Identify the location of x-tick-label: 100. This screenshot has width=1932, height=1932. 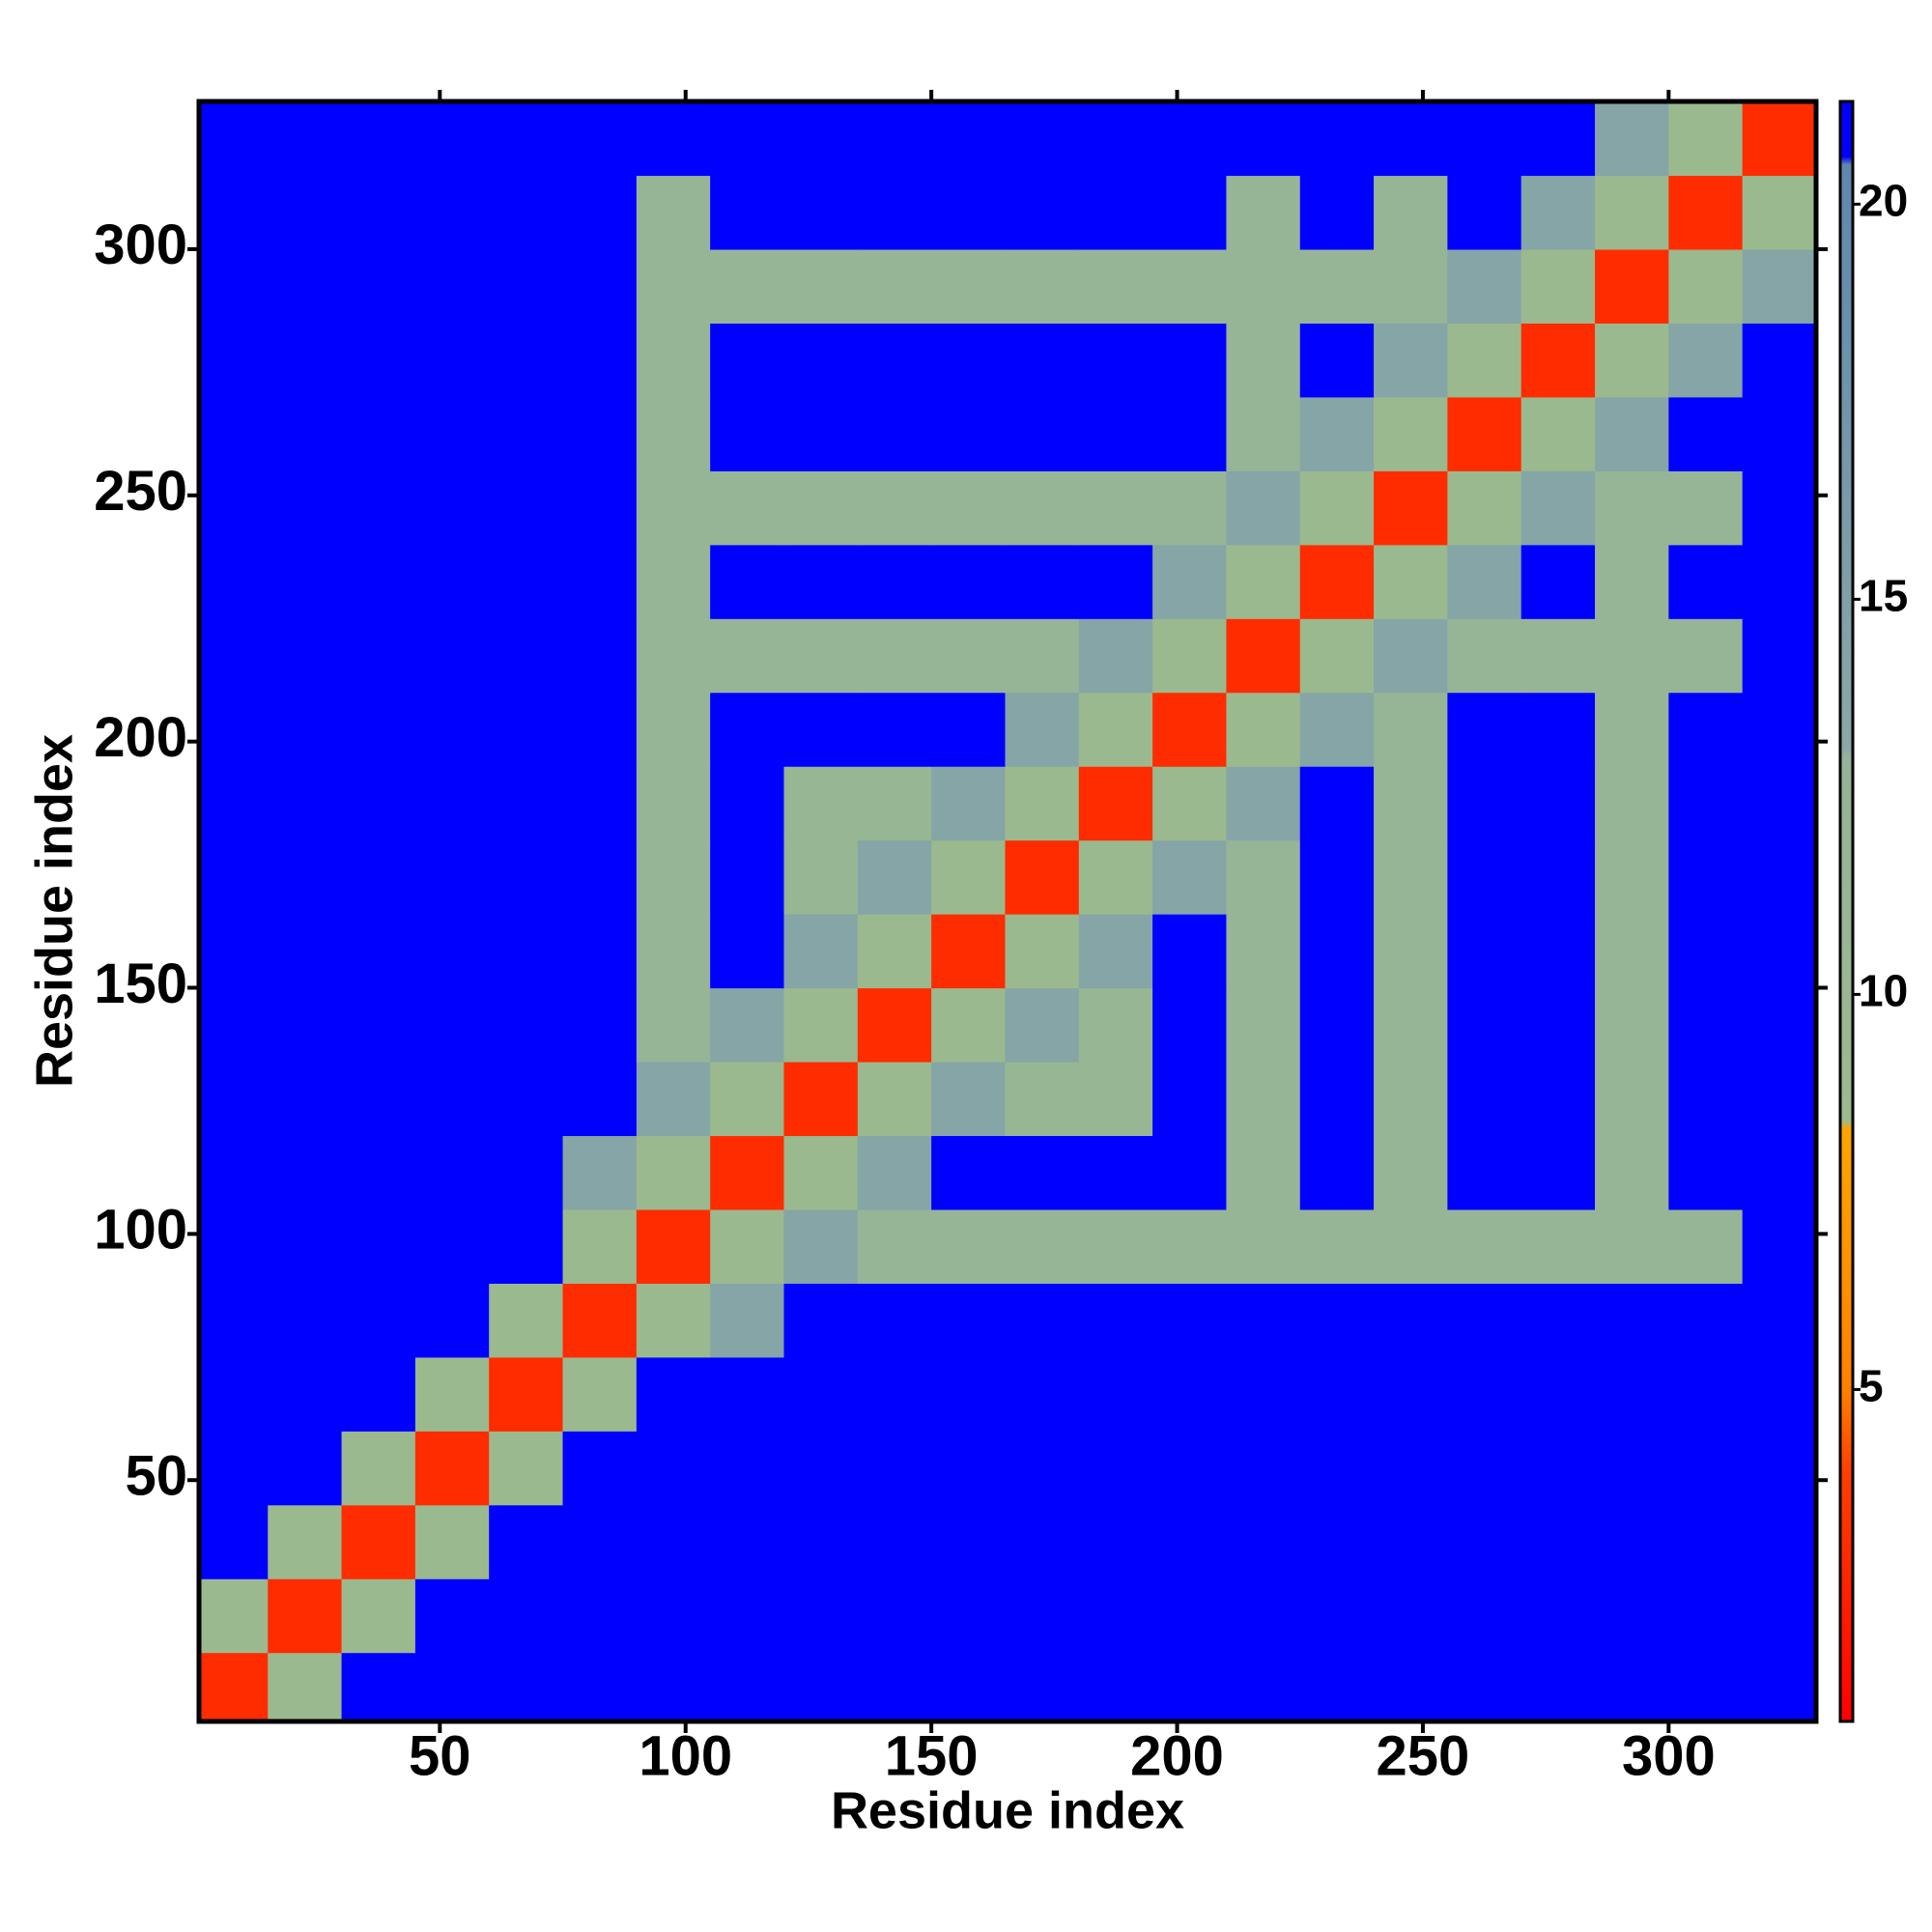
(685, 1755).